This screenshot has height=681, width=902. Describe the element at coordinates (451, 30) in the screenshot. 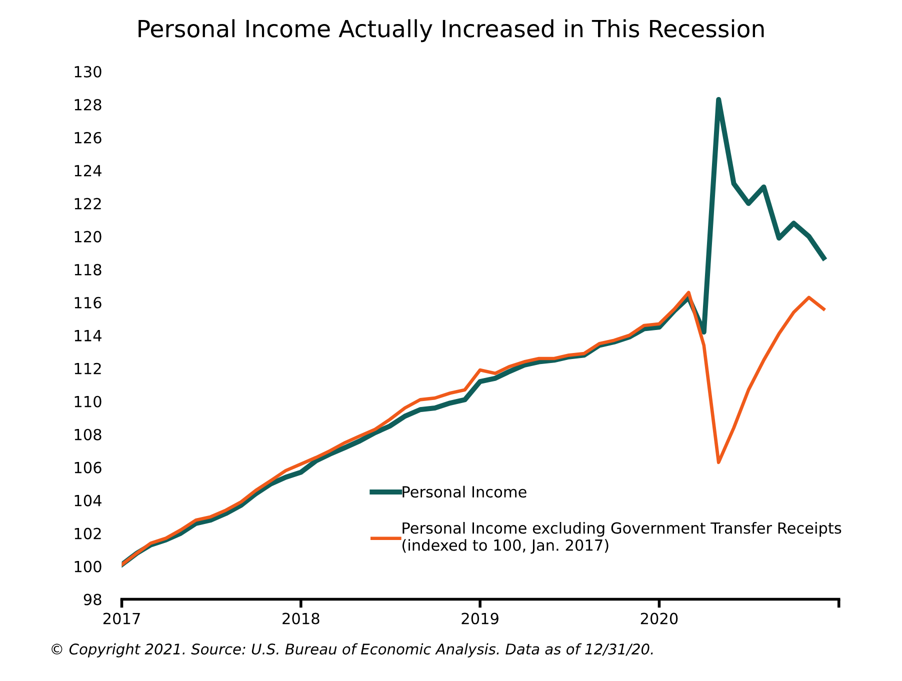

I see `chart-title: Personal Income Actually Increased in This Recession` at that location.